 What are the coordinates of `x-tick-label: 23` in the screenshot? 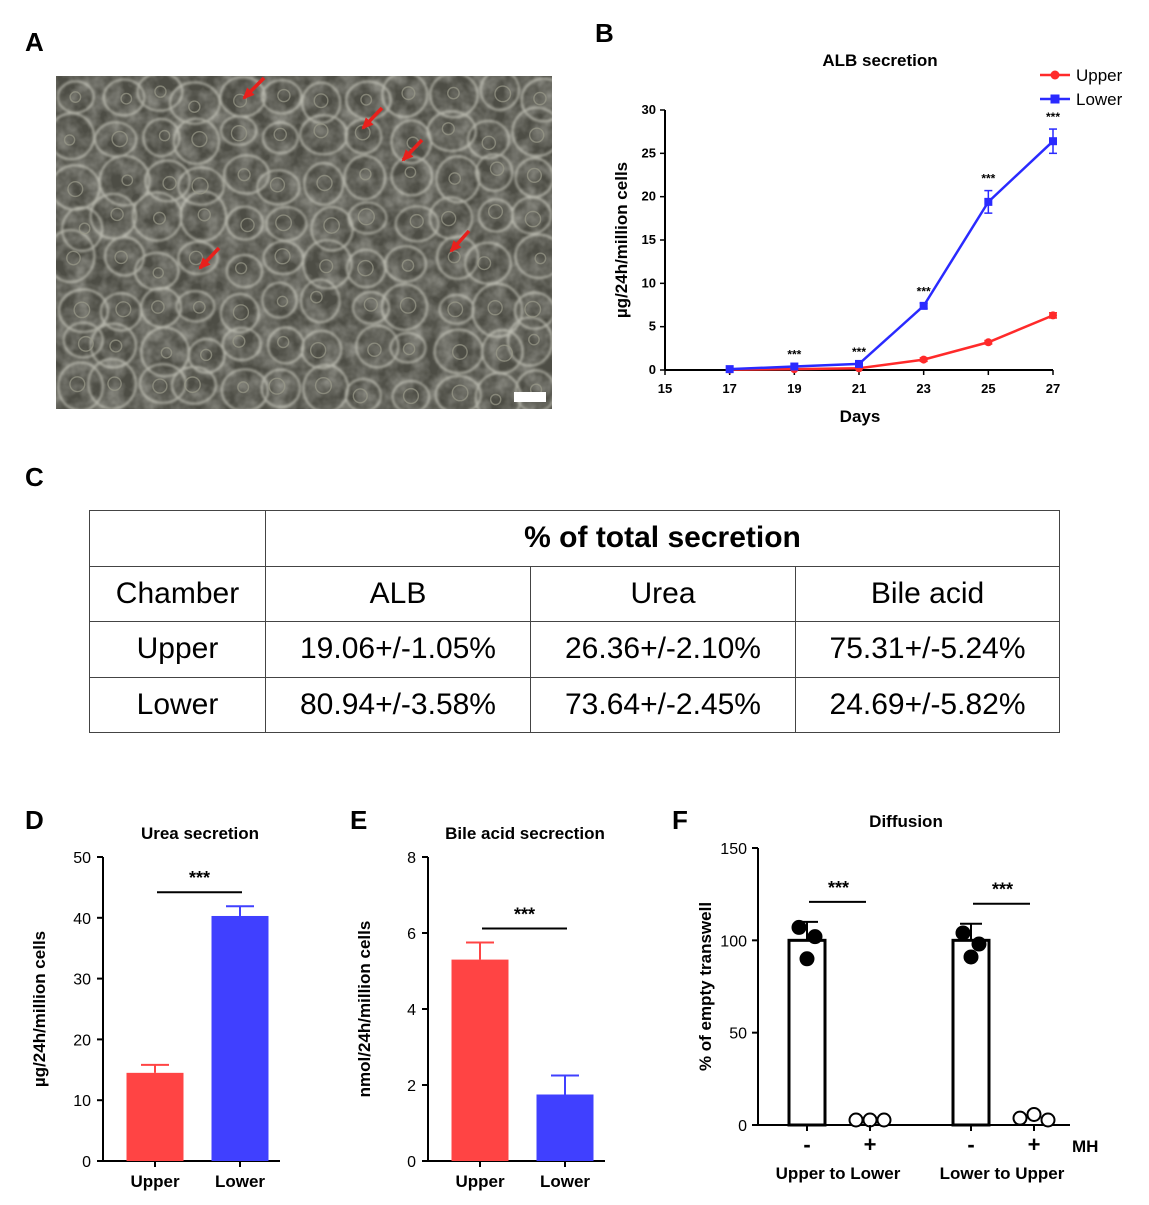 It's located at (923, 388).